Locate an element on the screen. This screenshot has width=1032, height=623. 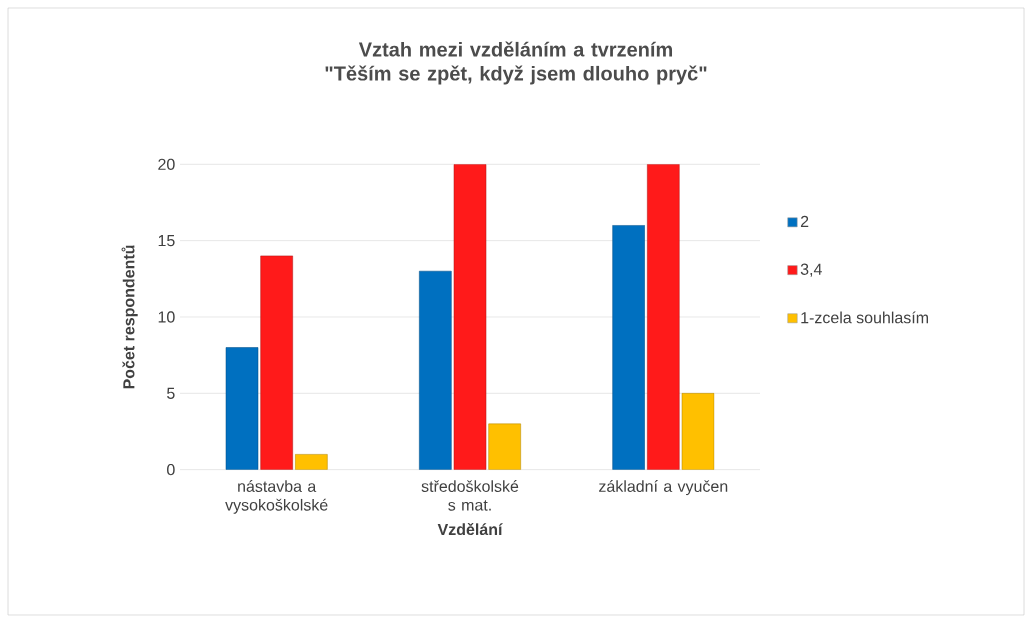
y-tick-label: 0 is located at coordinates (171, 469).